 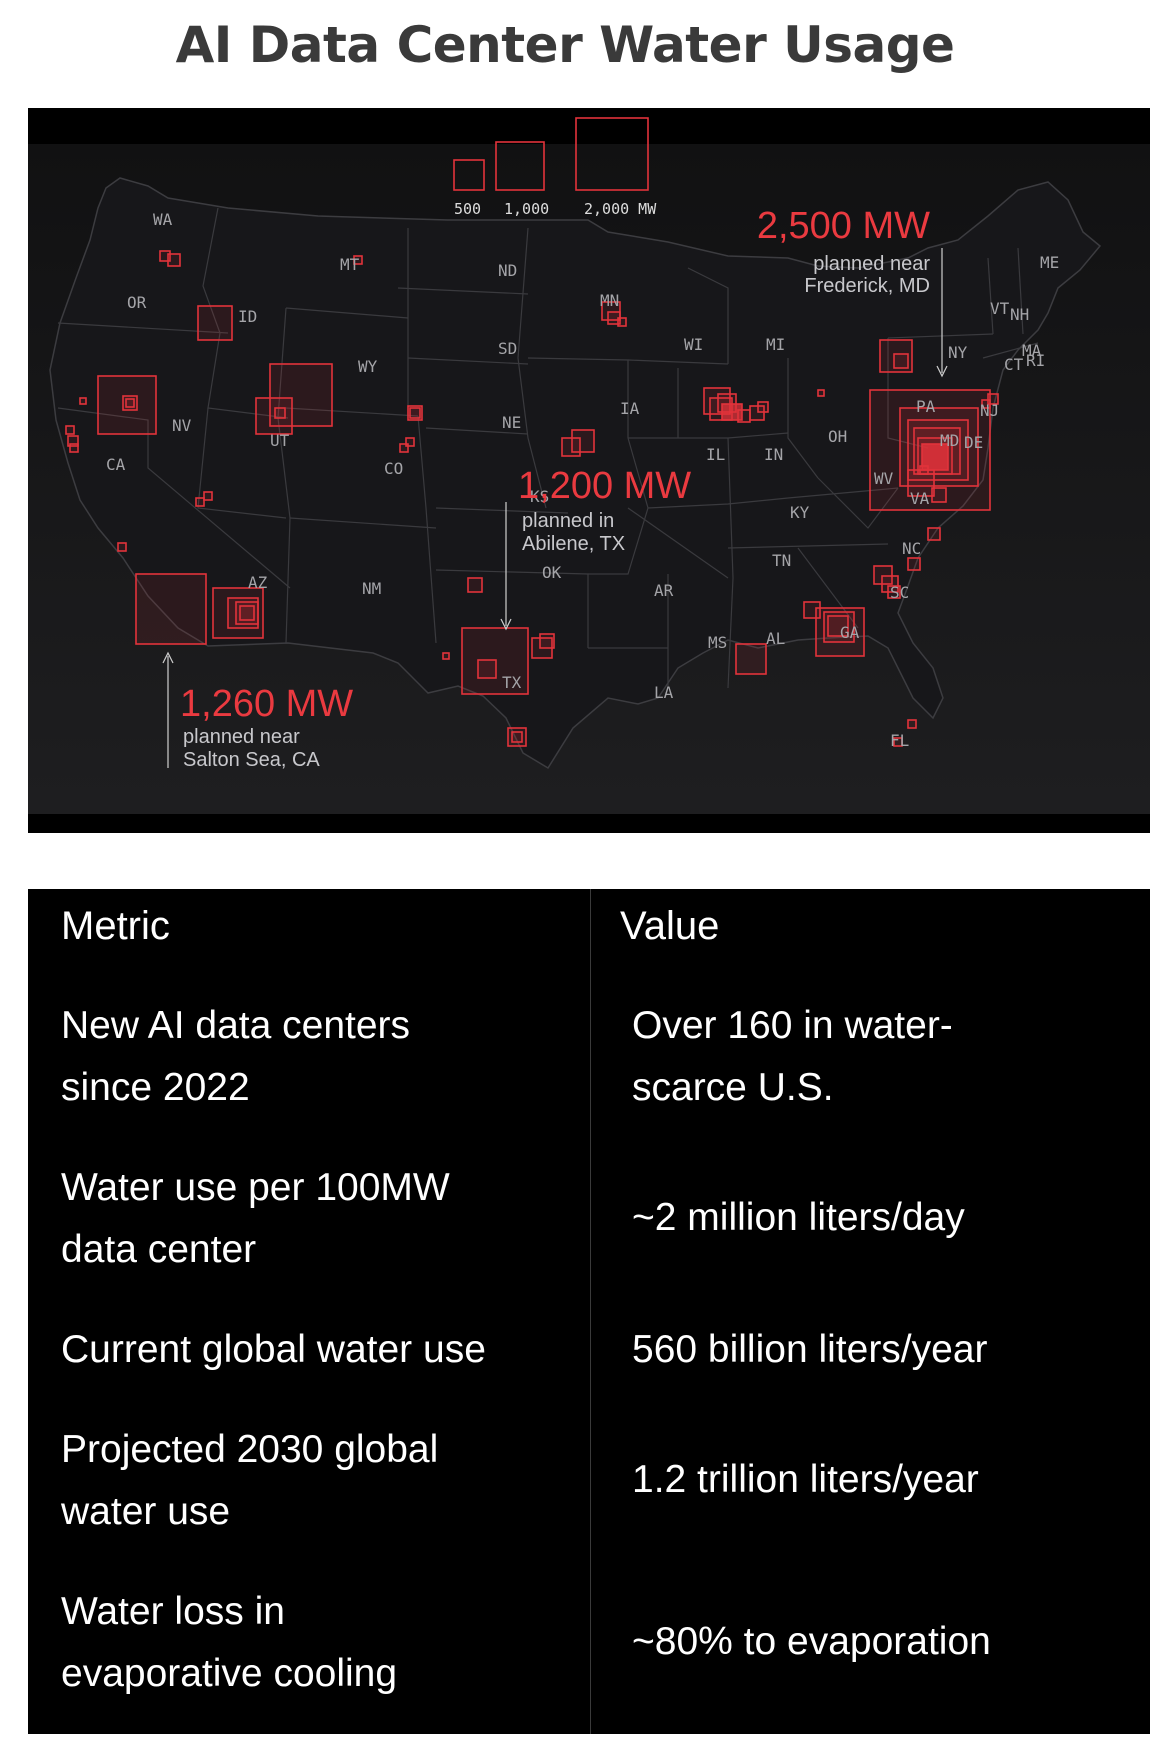 I want to click on state-label-ct: CT, so click(x=1014, y=364).